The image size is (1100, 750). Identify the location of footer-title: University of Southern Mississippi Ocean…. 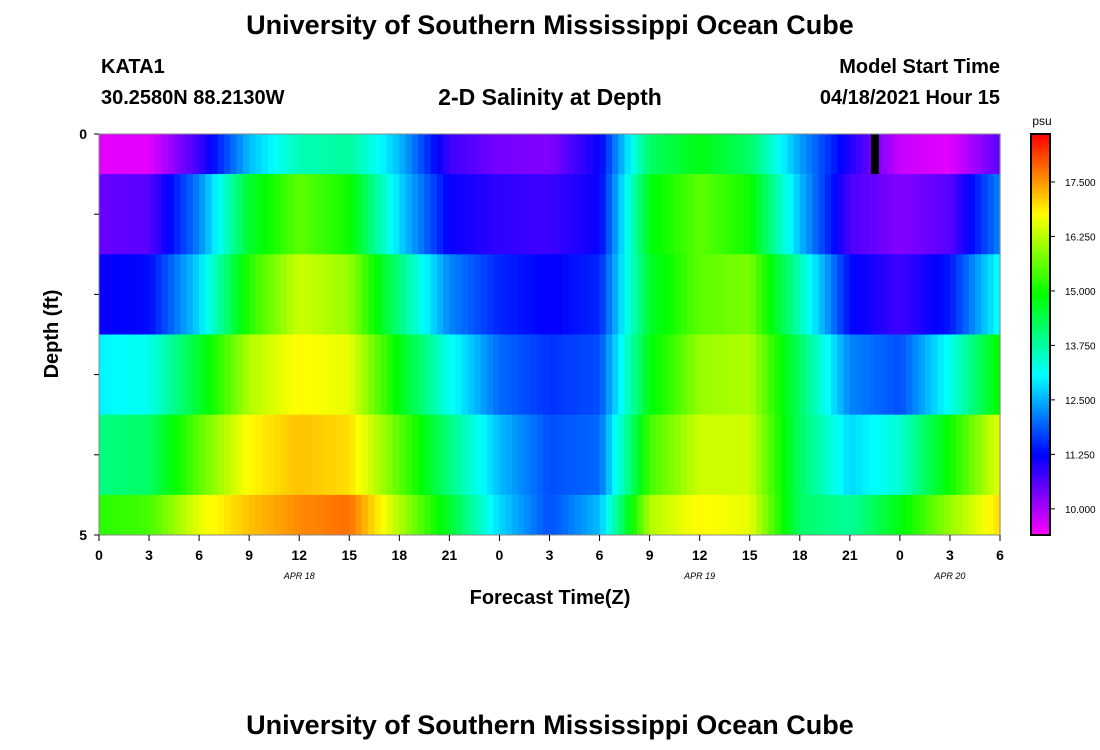
(550, 725).